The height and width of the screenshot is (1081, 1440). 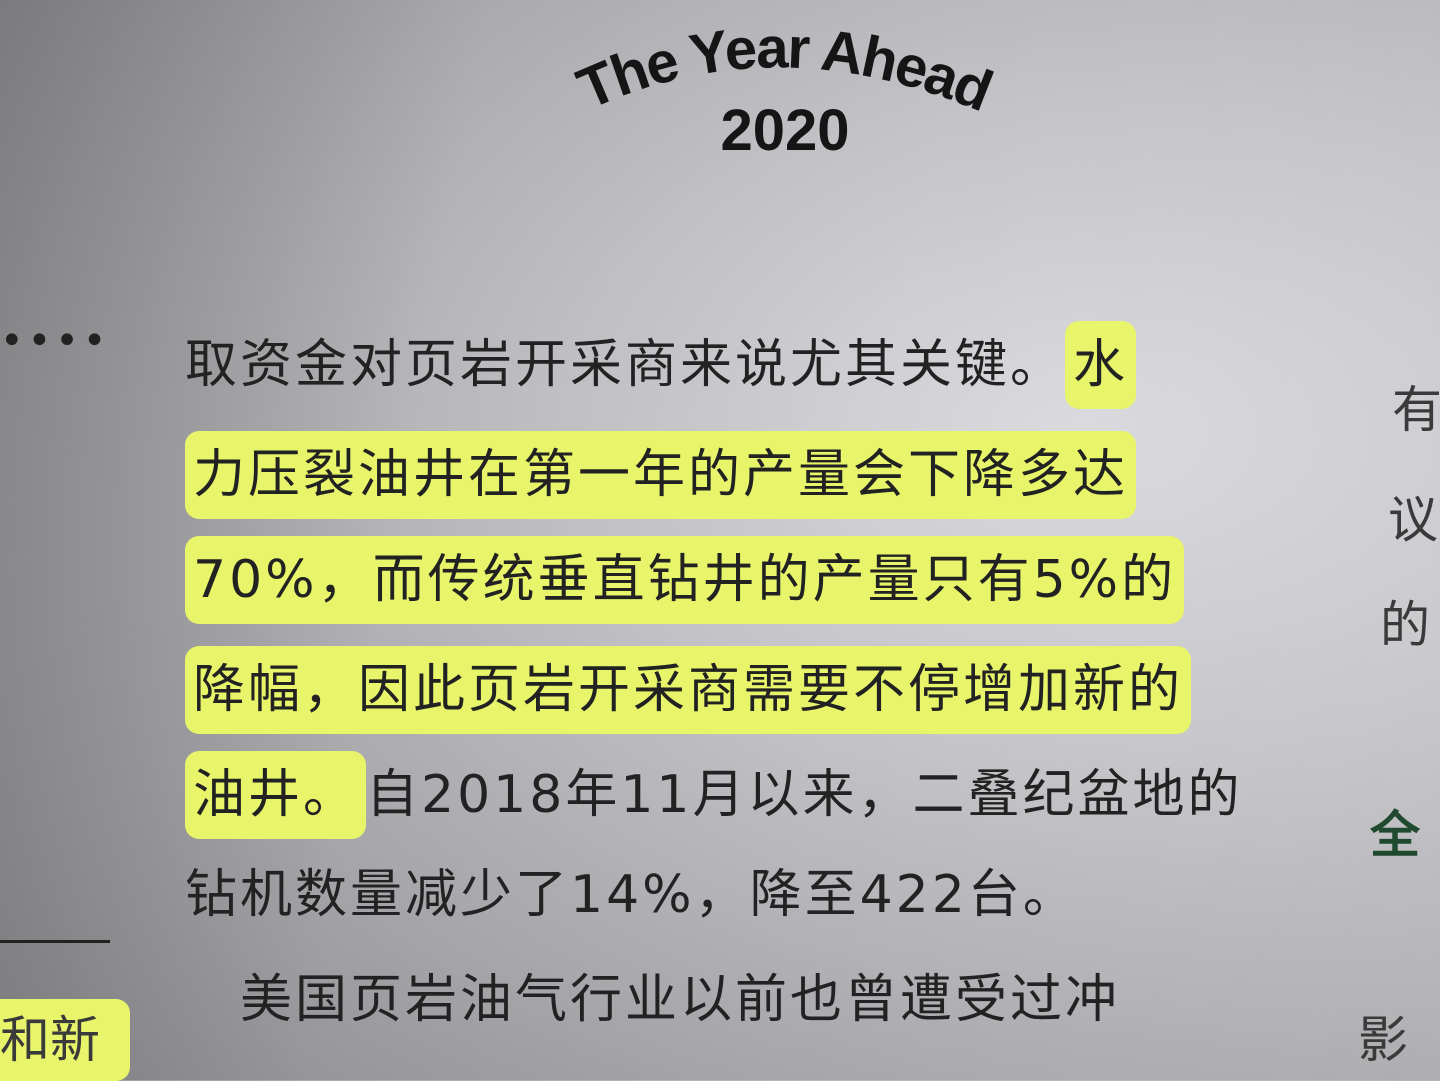 What do you see at coordinates (1395, 835) in the screenshot?
I see `right-heading-fragment: 全` at bounding box center [1395, 835].